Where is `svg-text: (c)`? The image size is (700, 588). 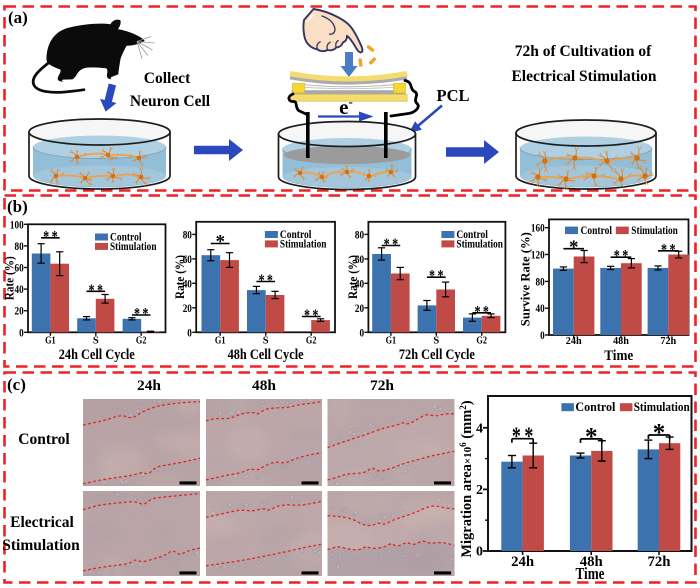 svg-text: (c) is located at coordinates (16, 384).